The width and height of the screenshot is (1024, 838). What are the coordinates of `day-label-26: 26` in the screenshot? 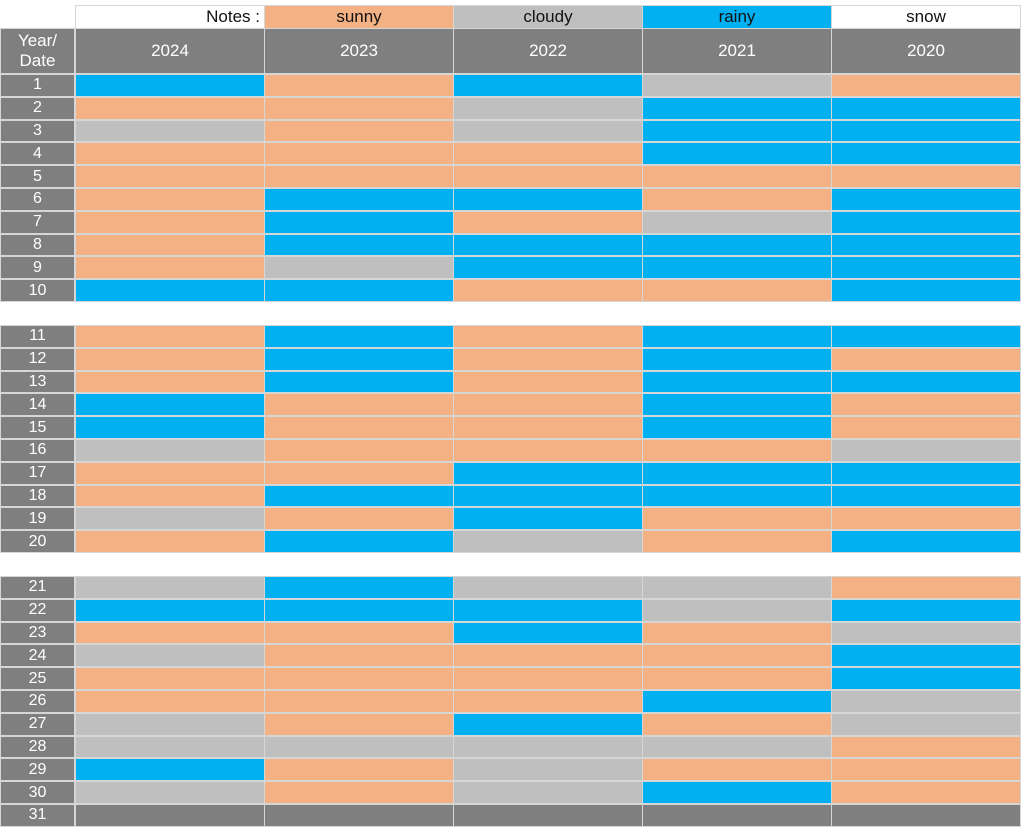 It's located at (37, 701).